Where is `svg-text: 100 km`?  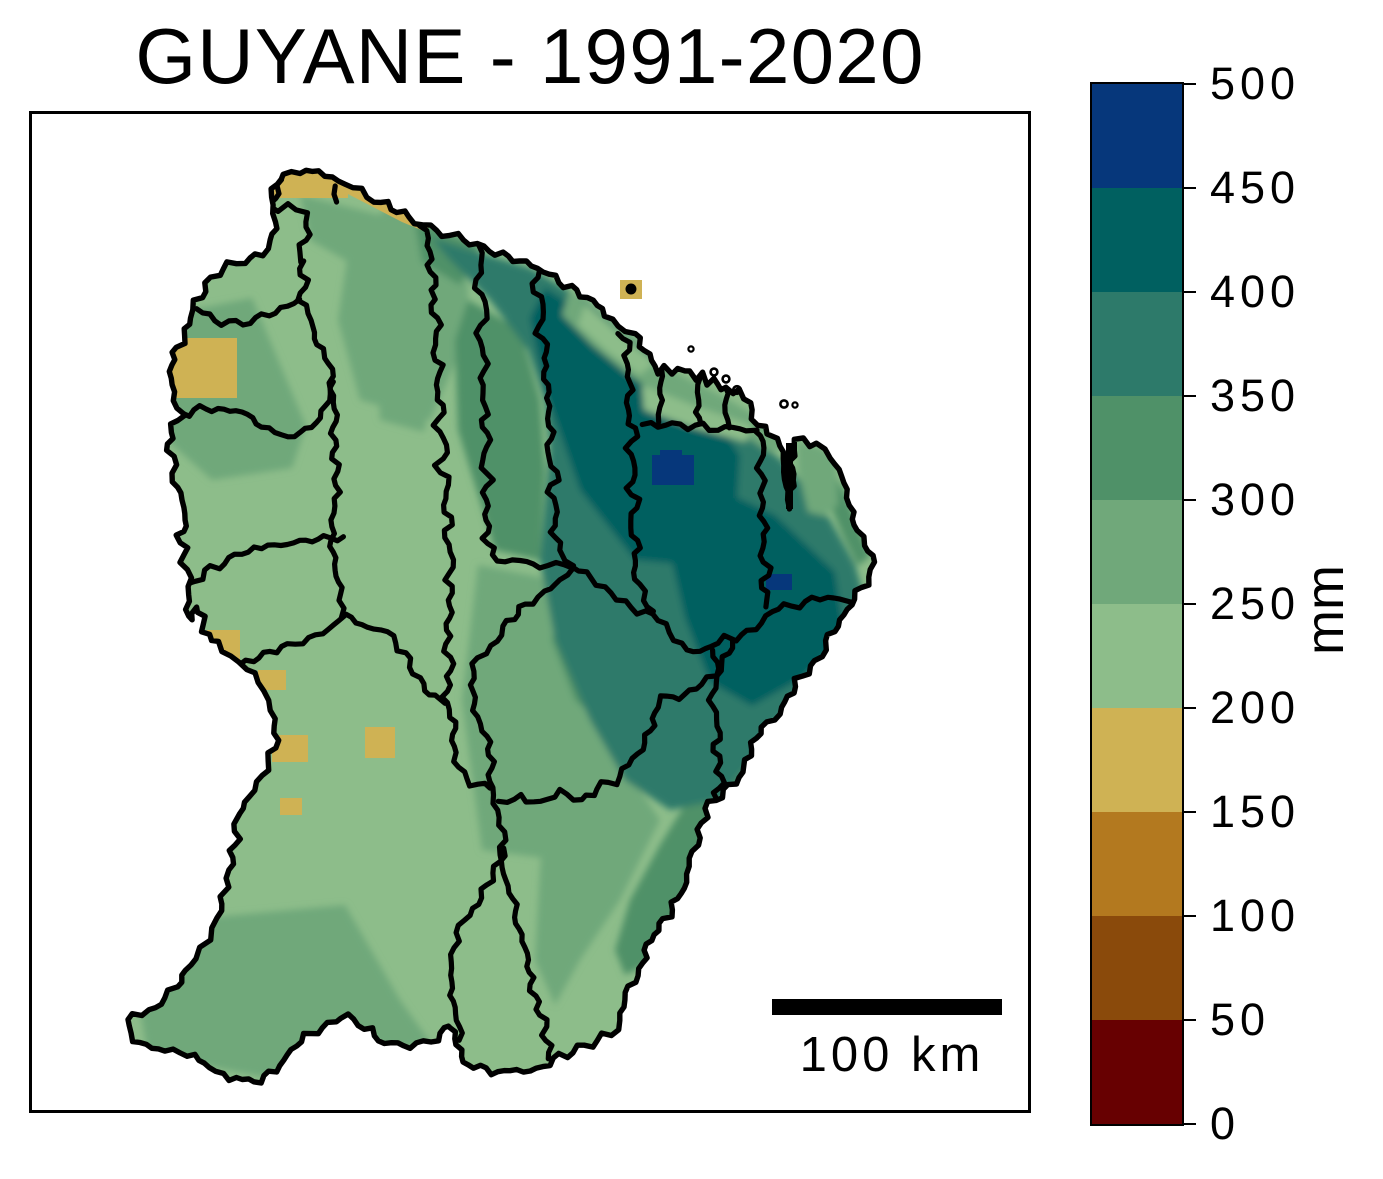
svg-text: 100 km is located at coordinates (892, 1055).